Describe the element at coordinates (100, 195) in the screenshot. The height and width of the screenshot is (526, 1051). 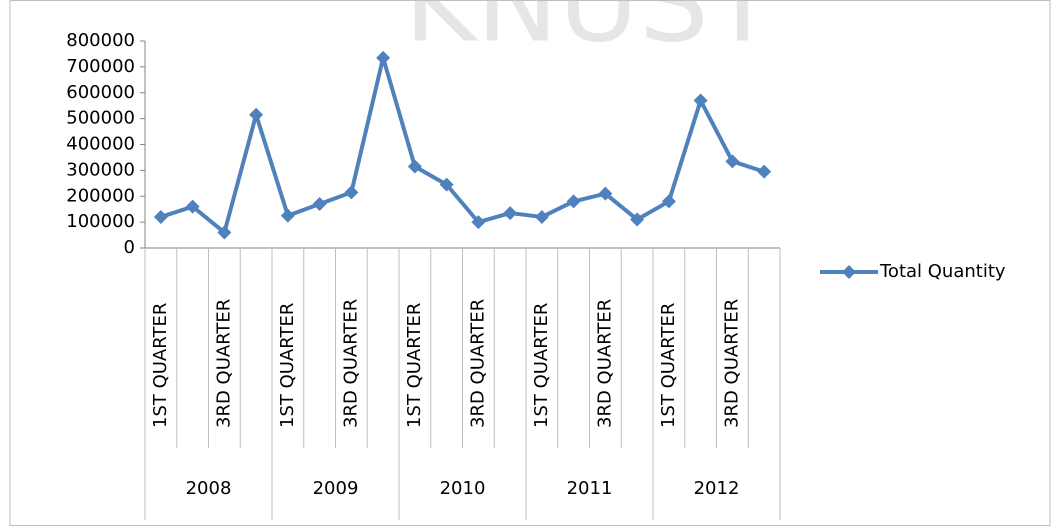
I see `y-tick-label: 200000` at that location.